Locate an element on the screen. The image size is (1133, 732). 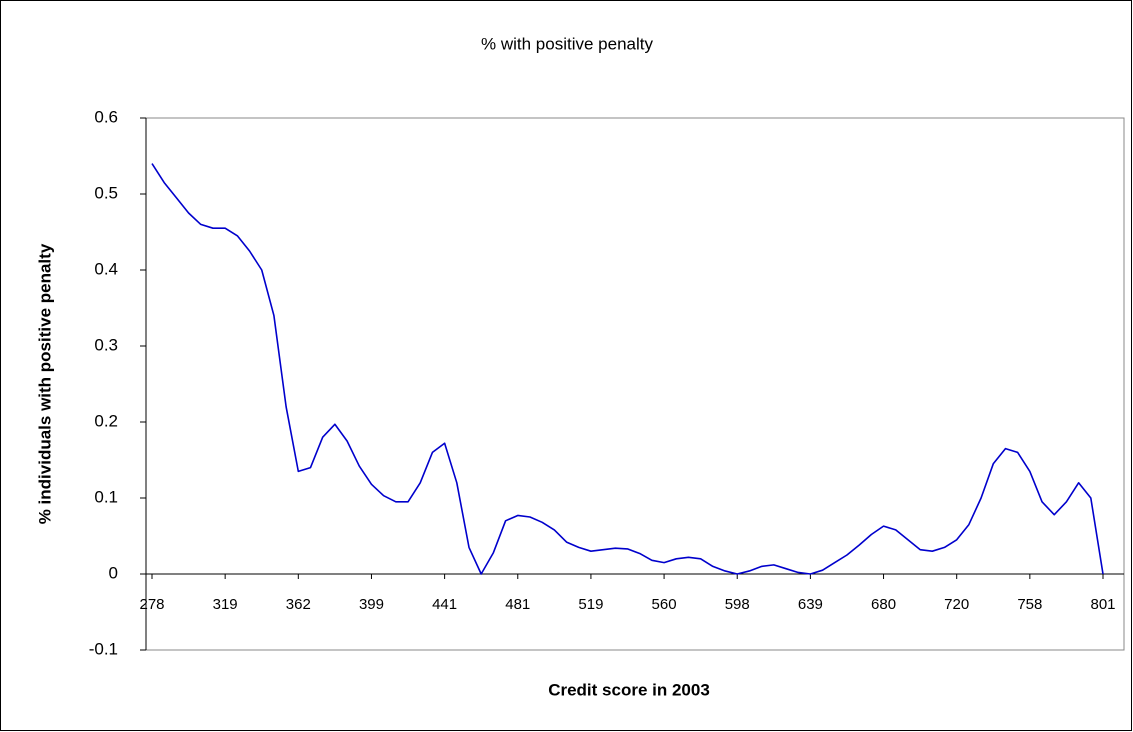
y-tick-label: 0.3 is located at coordinates (106, 344).